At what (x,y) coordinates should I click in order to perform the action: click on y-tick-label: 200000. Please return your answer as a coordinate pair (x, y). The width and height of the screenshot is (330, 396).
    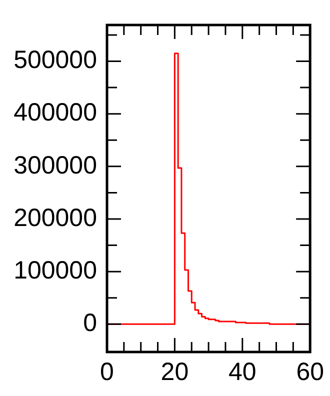
    Looking at the image, I should click on (55, 218).